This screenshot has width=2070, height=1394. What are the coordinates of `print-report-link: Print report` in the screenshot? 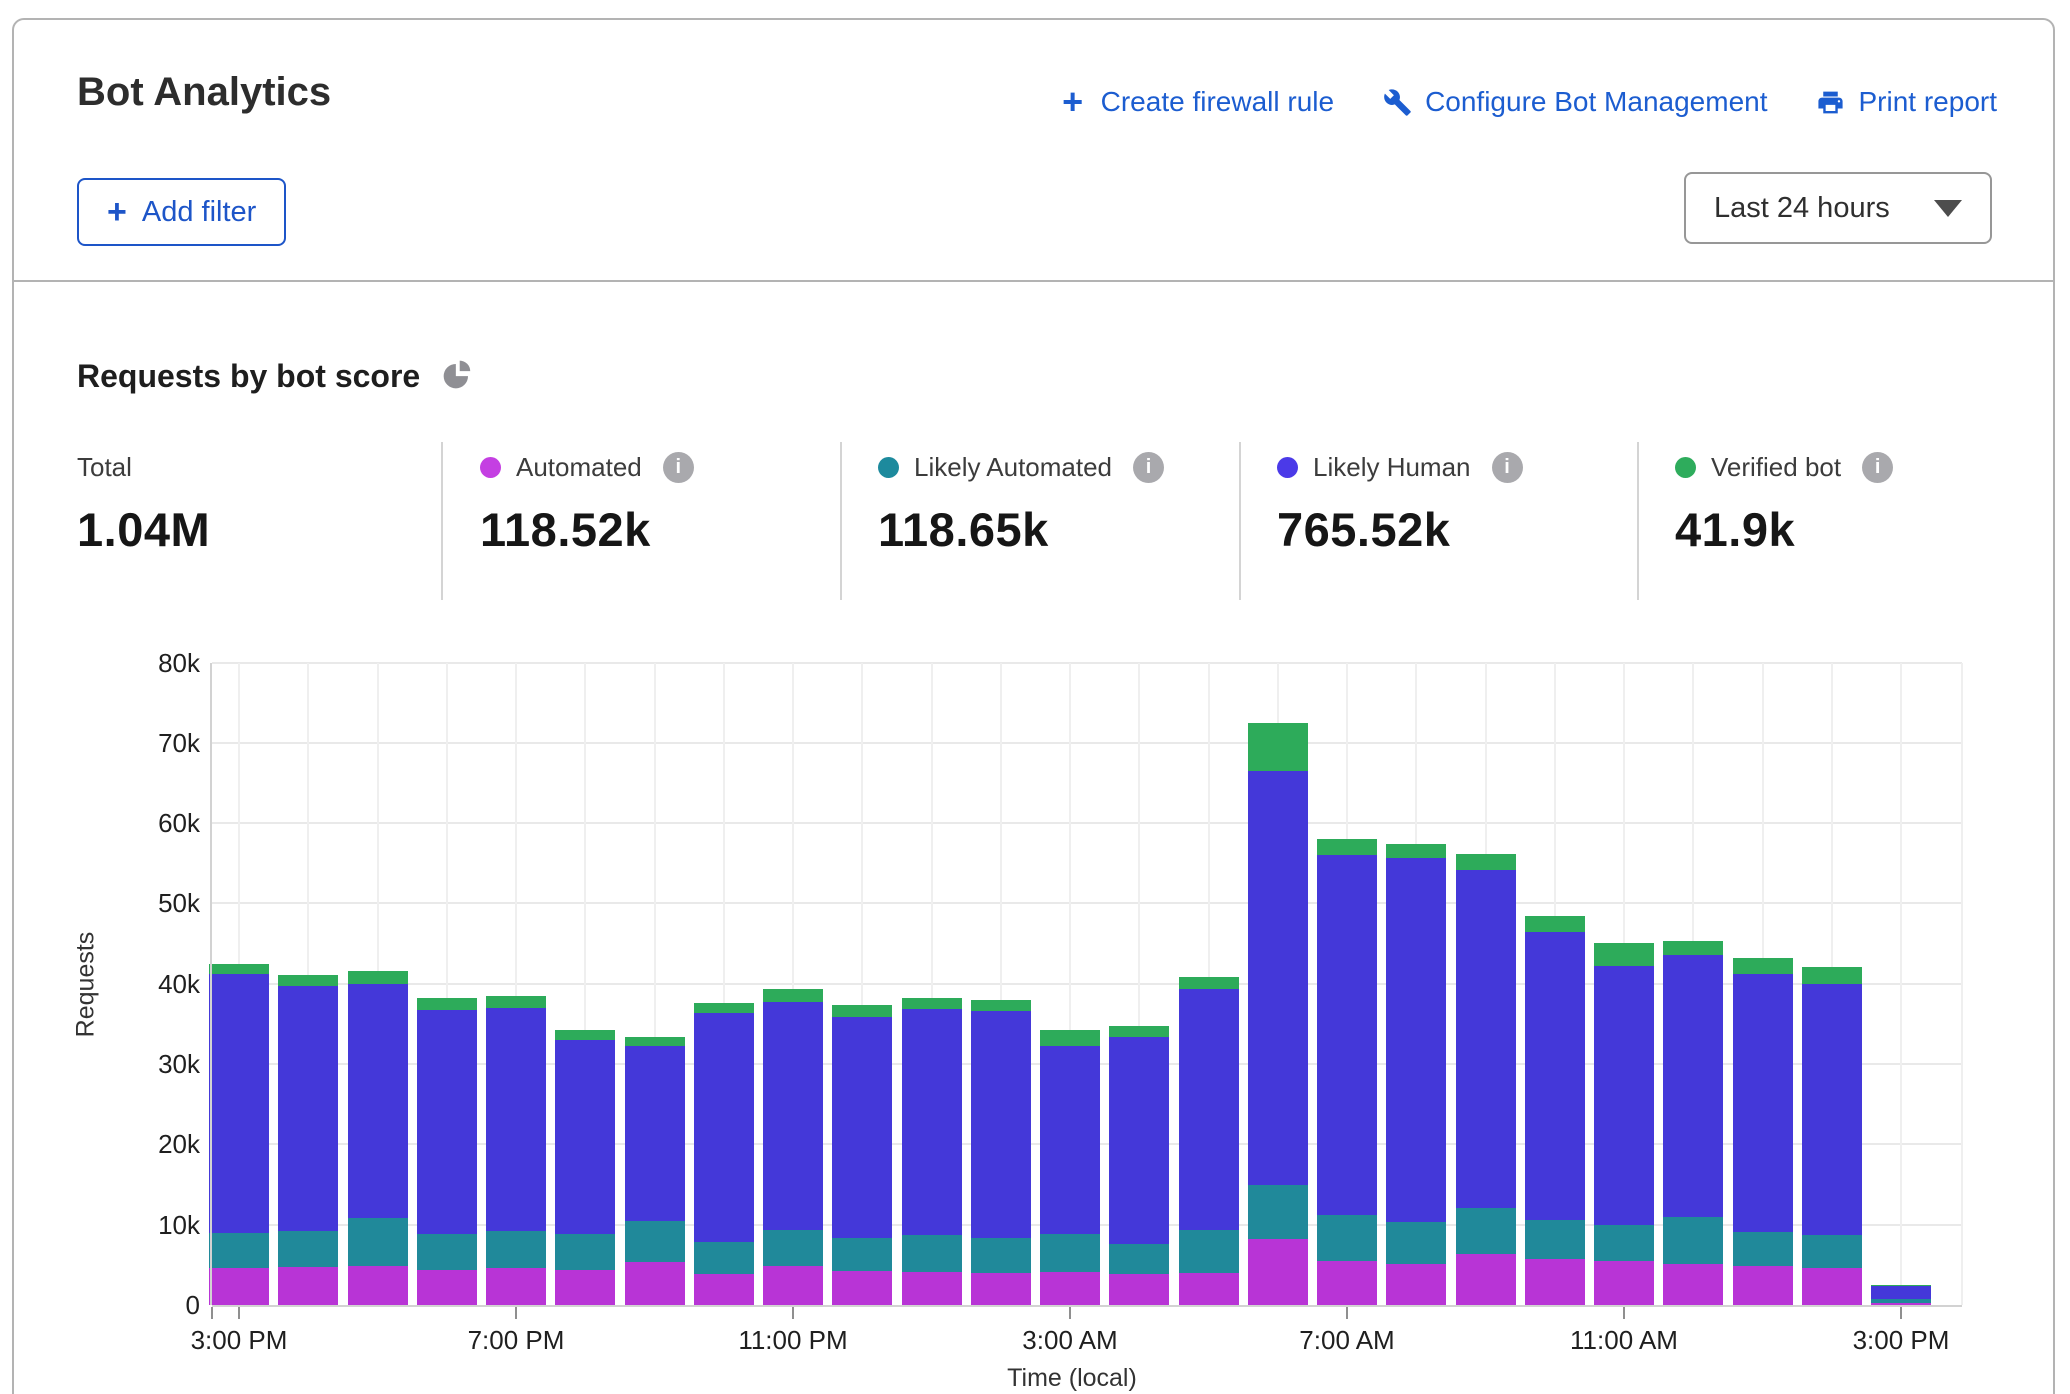 It's located at (1906, 102).